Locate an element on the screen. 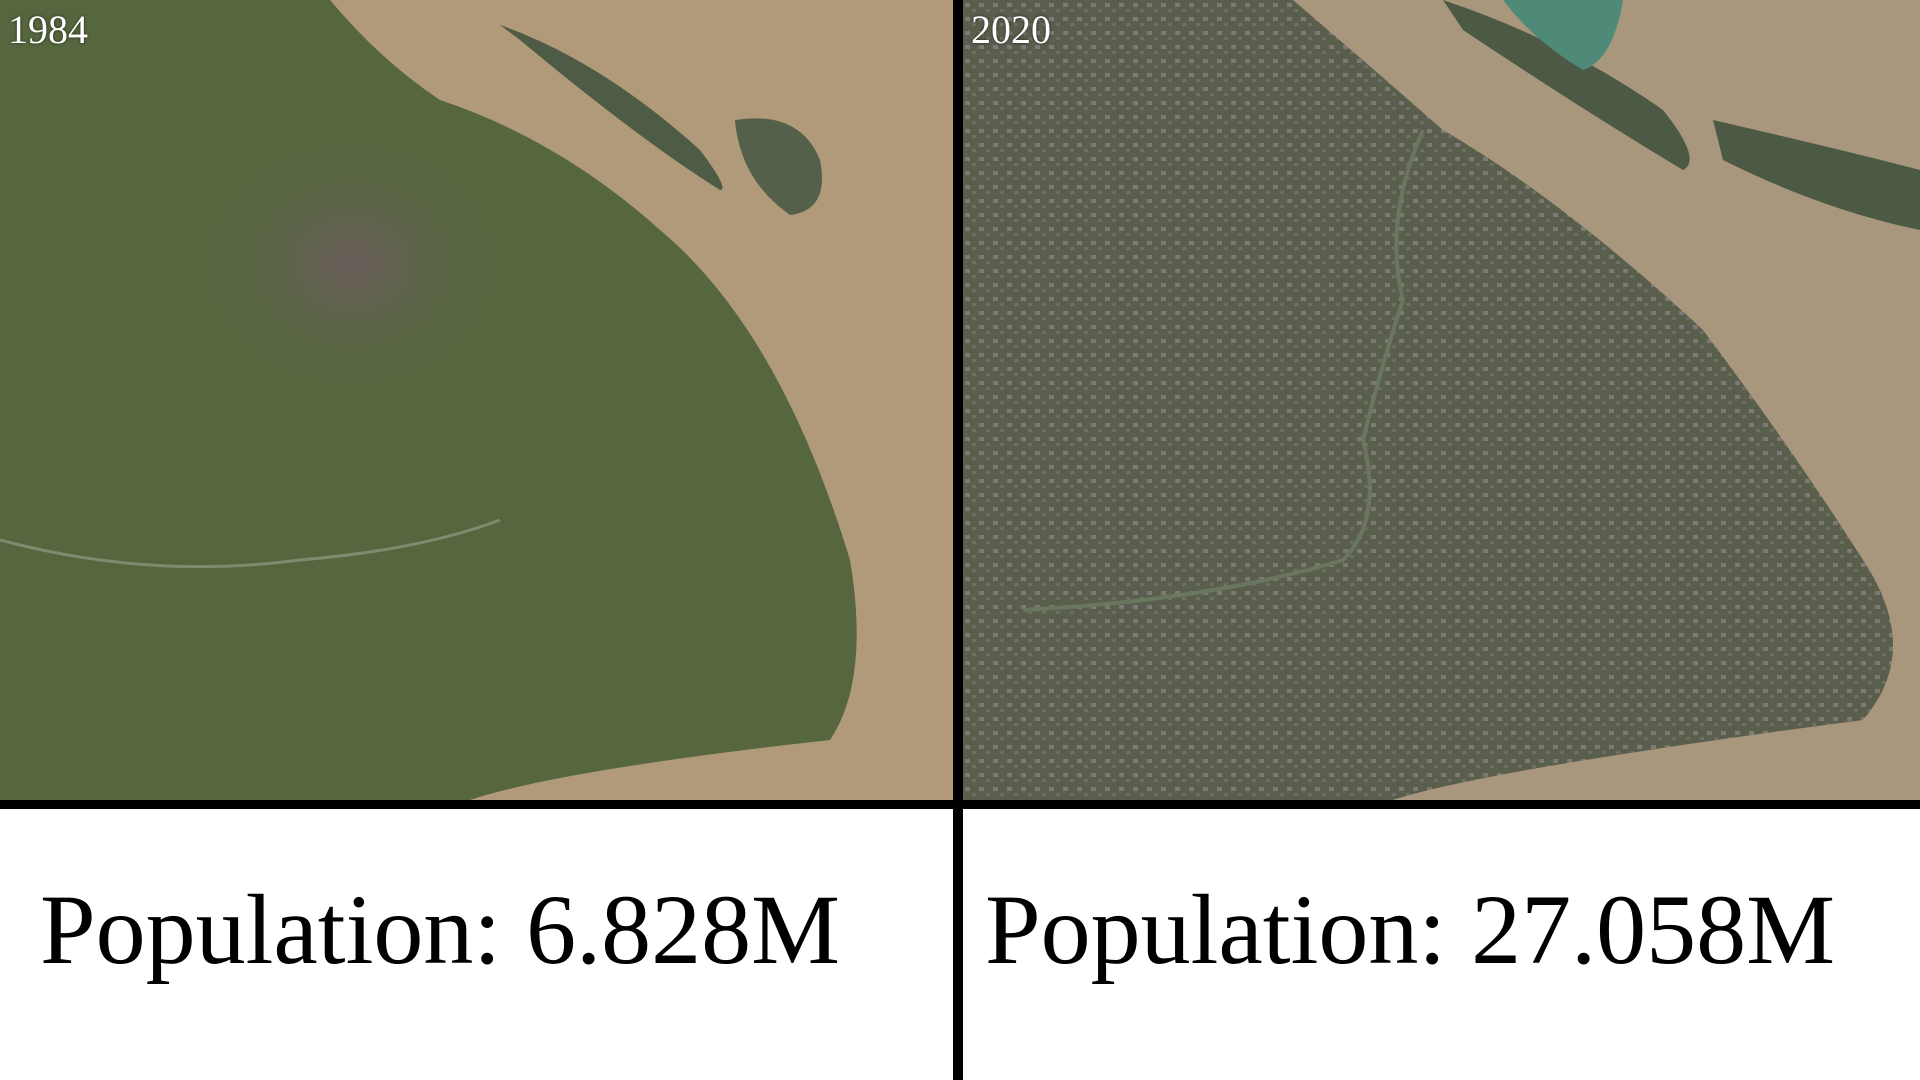 Image resolution: width=1920 pixels, height=1080 pixels. year-label: 2020 is located at coordinates (1011, 29).